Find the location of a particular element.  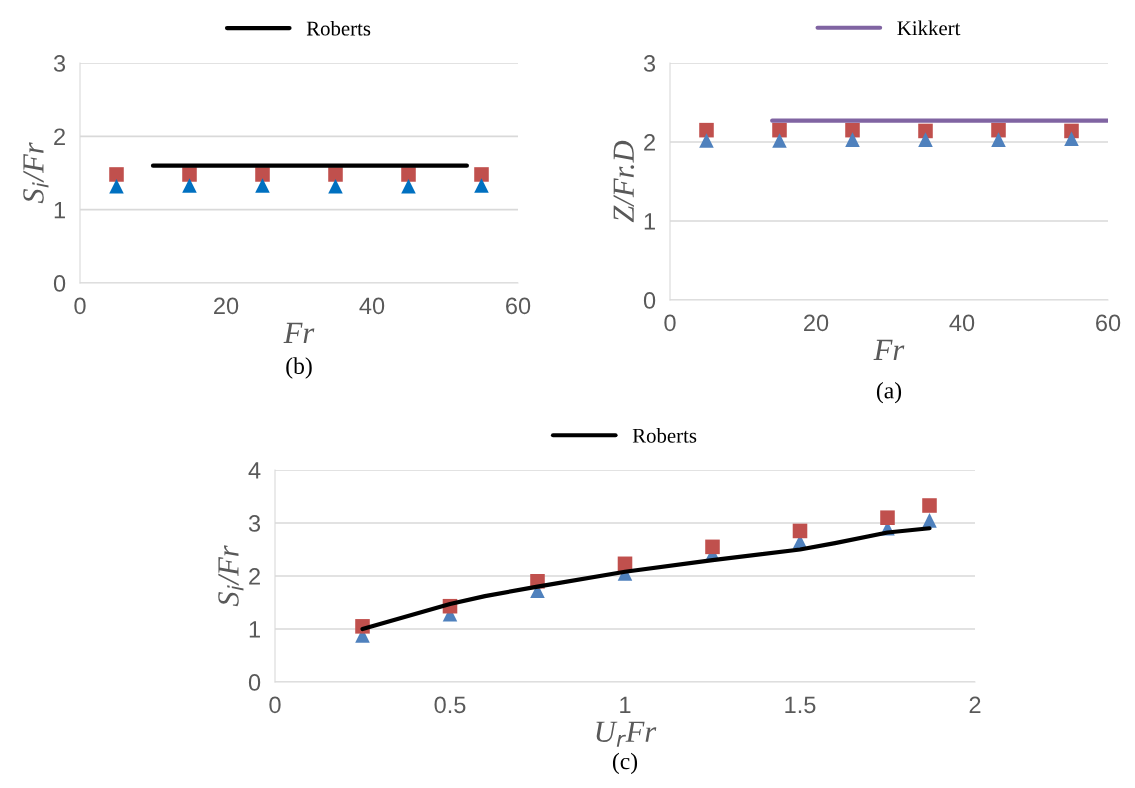

x-tick-label: 2 is located at coordinates (975, 704).